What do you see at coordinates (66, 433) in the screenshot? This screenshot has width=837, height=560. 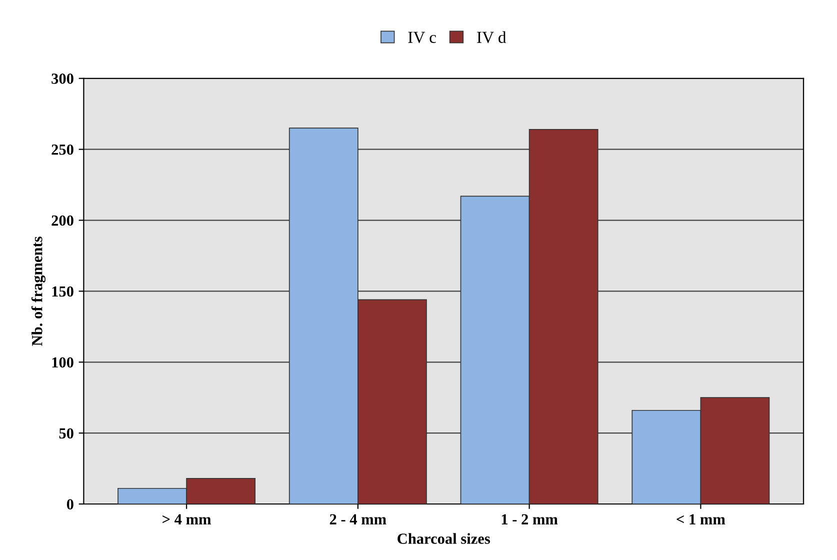 I see `y-tick-label: 50` at bounding box center [66, 433].